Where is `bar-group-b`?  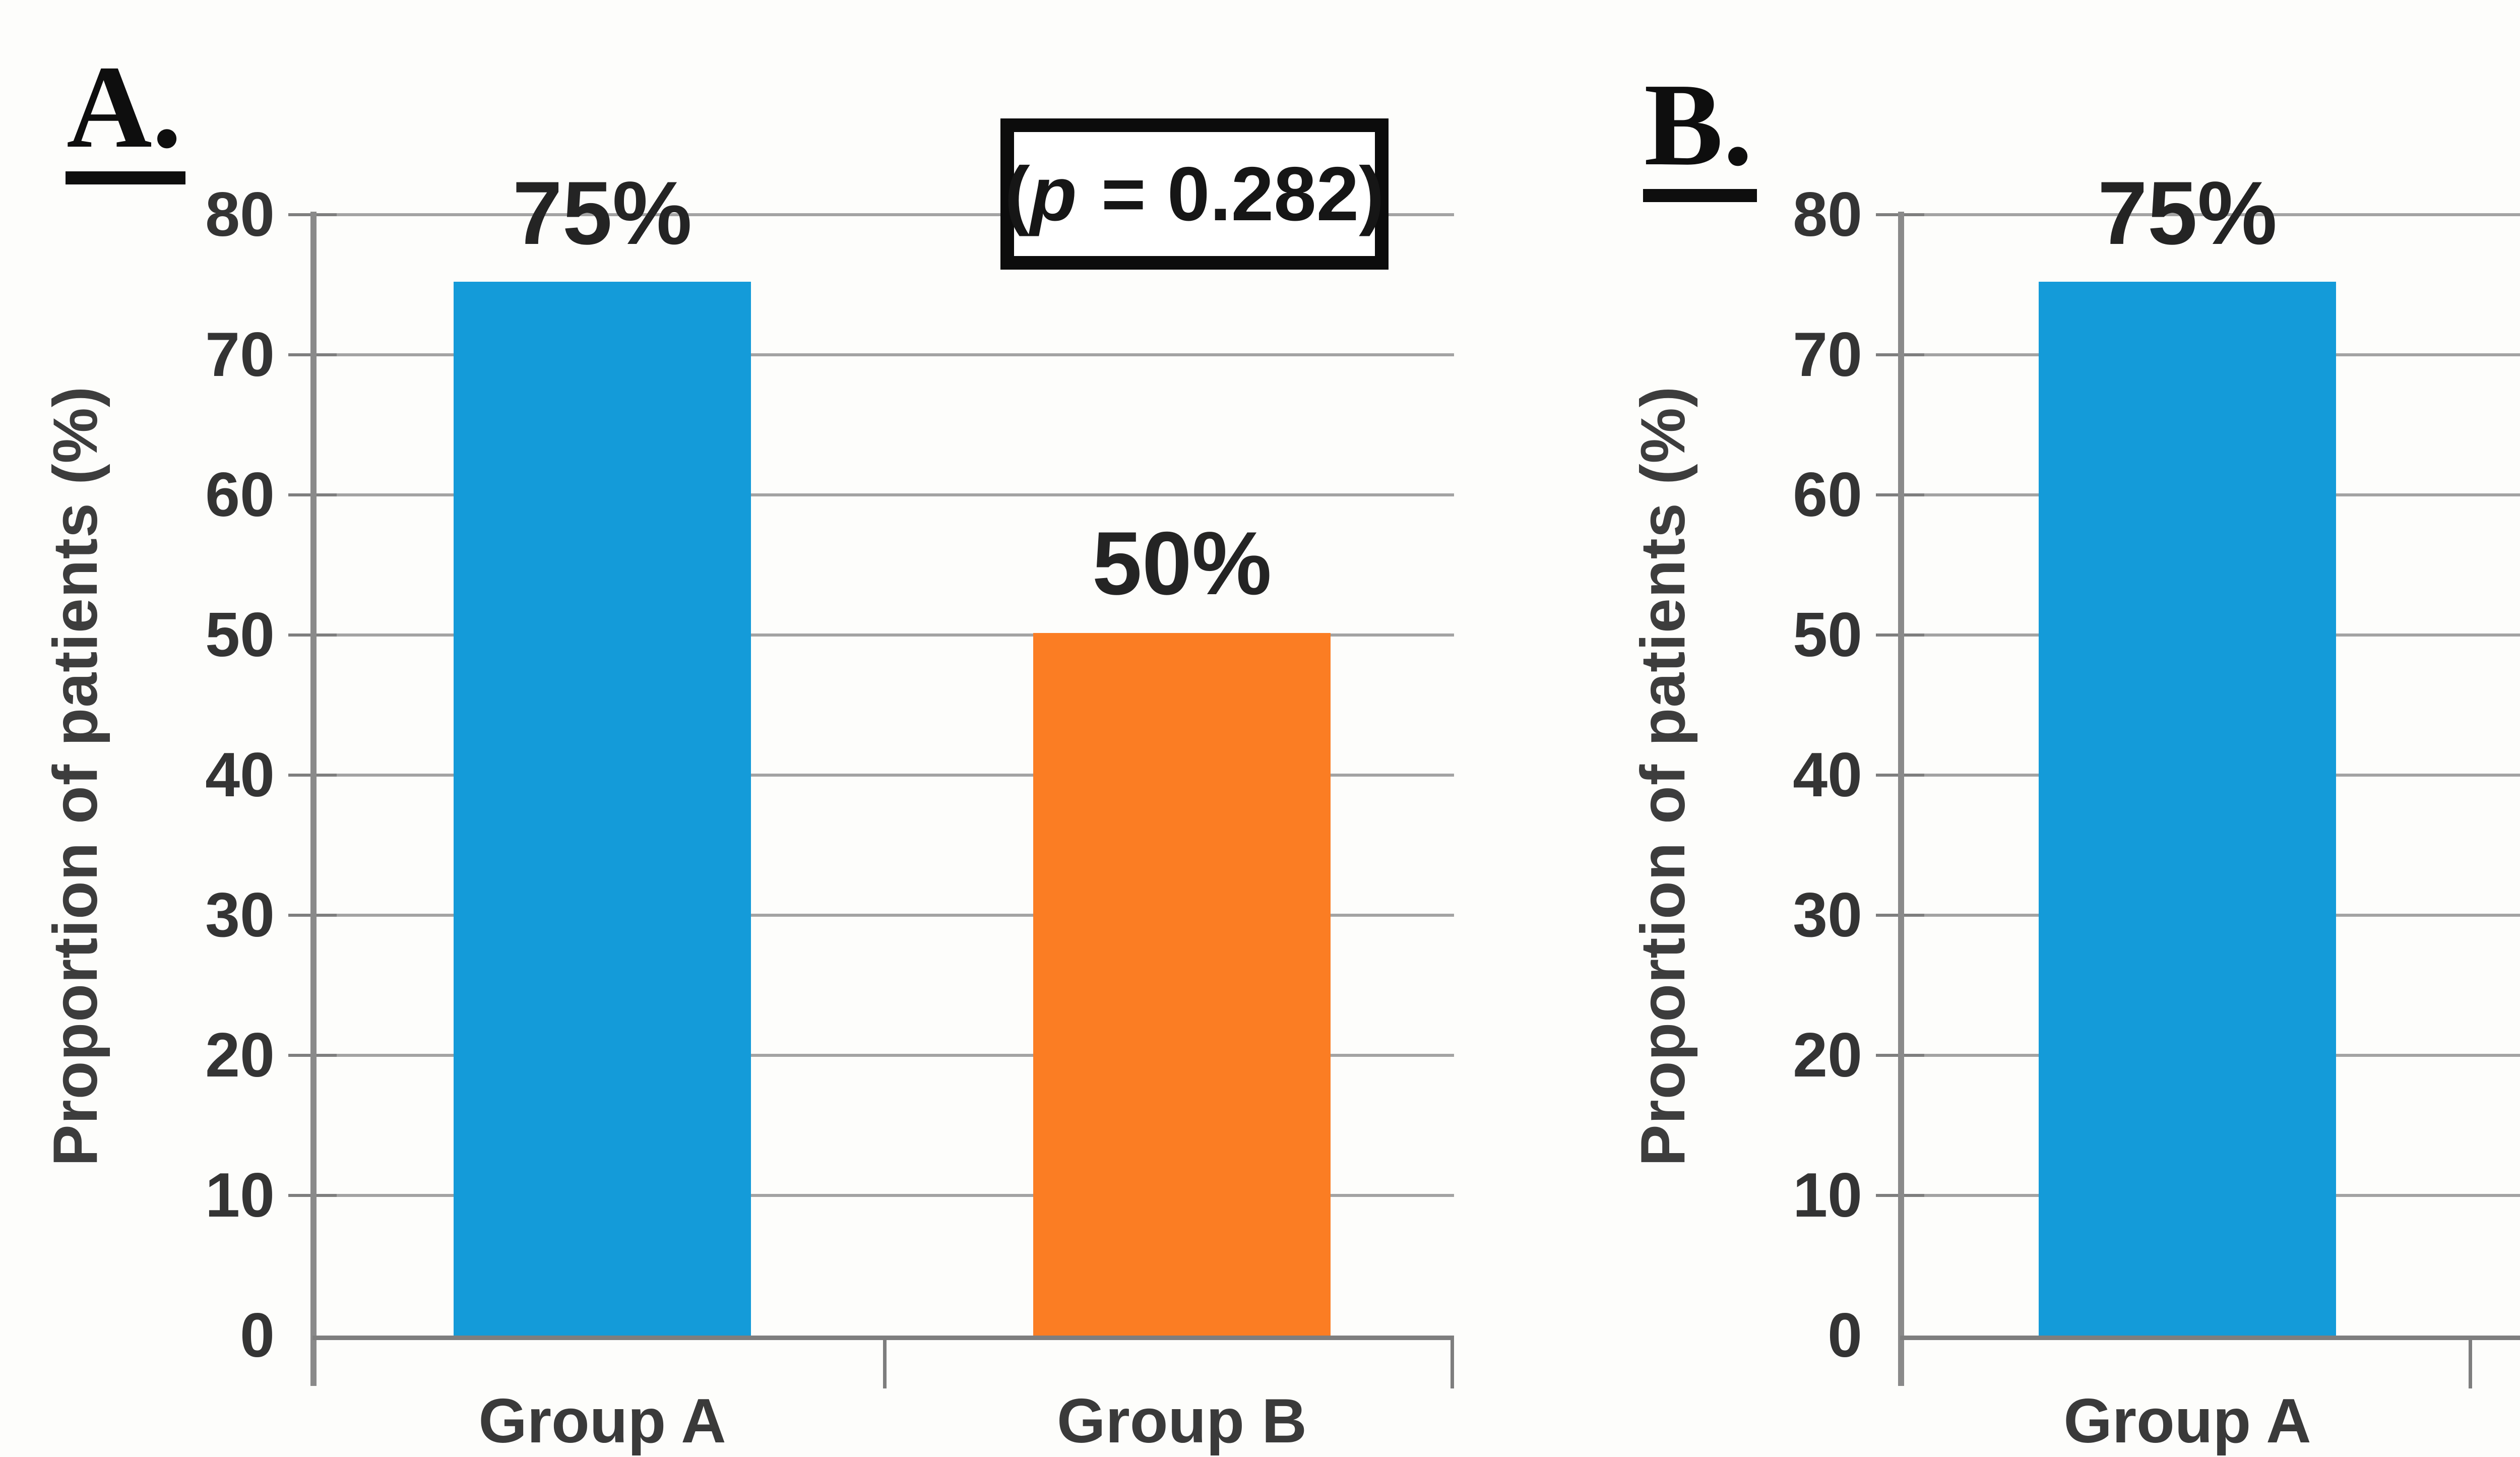
bar-group-b is located at coordinates (1182, 984).